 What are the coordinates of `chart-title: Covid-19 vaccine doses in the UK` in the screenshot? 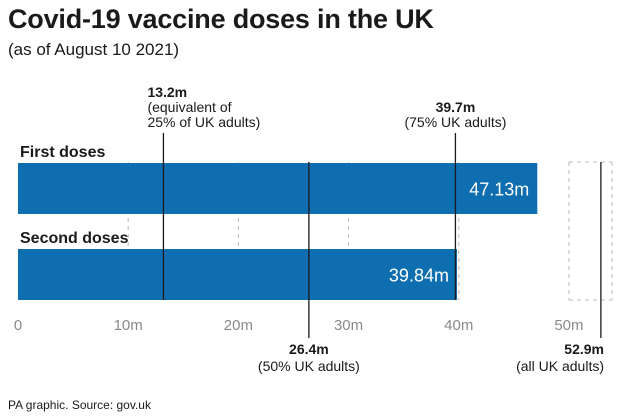 It's located at (221, 19).